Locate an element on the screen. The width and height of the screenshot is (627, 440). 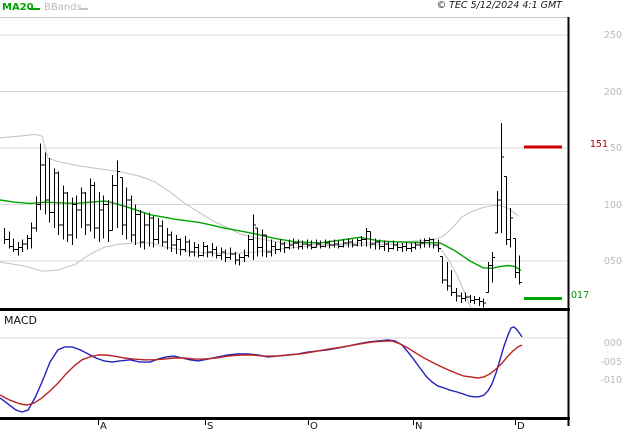
month-label: S is located at coordinates (210, 426).